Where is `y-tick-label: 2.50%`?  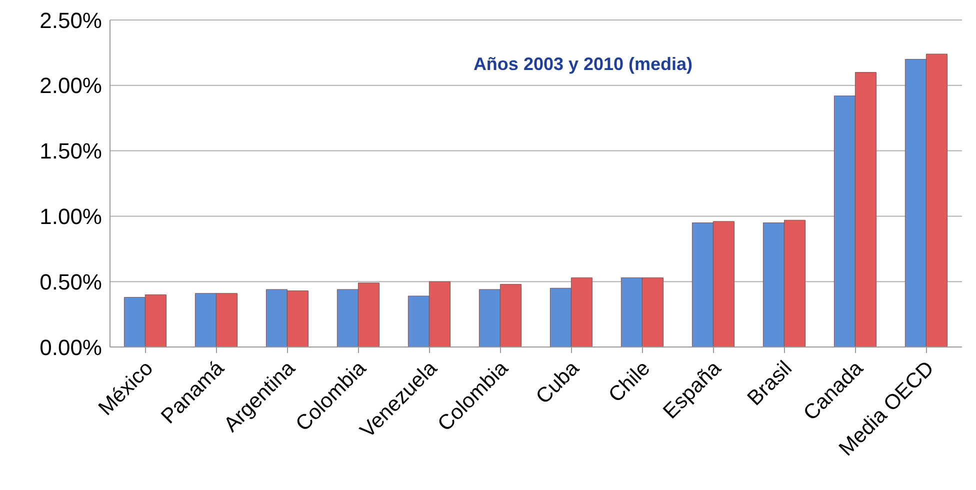
y-tick-label: 2.50% is located at coordinates (71, 20).